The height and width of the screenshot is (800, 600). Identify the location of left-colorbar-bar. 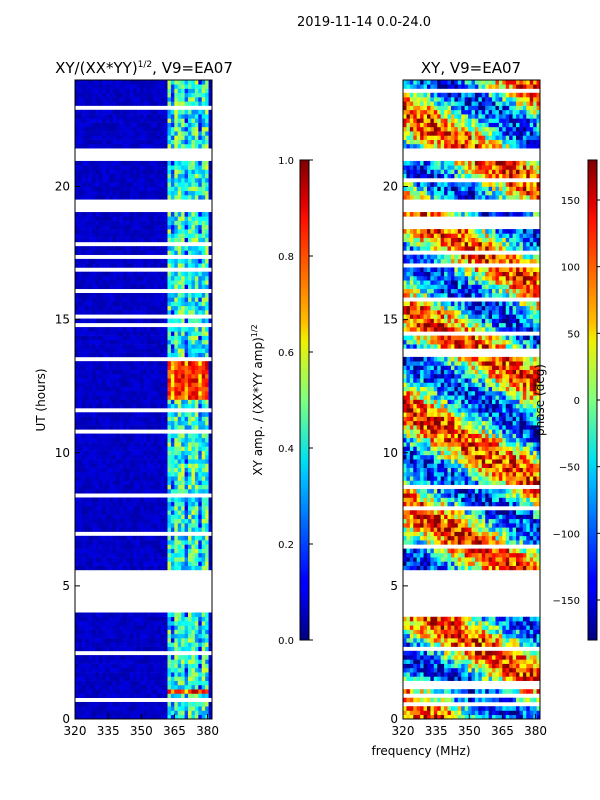
(304, 400).